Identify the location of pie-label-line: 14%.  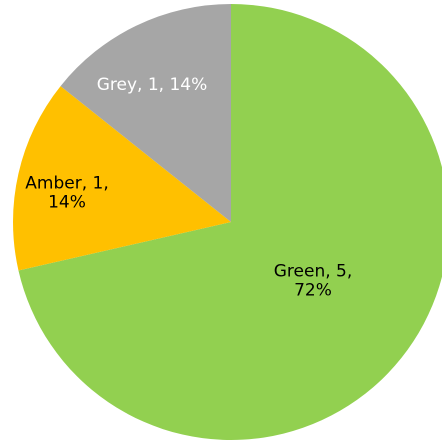
(67, 203).